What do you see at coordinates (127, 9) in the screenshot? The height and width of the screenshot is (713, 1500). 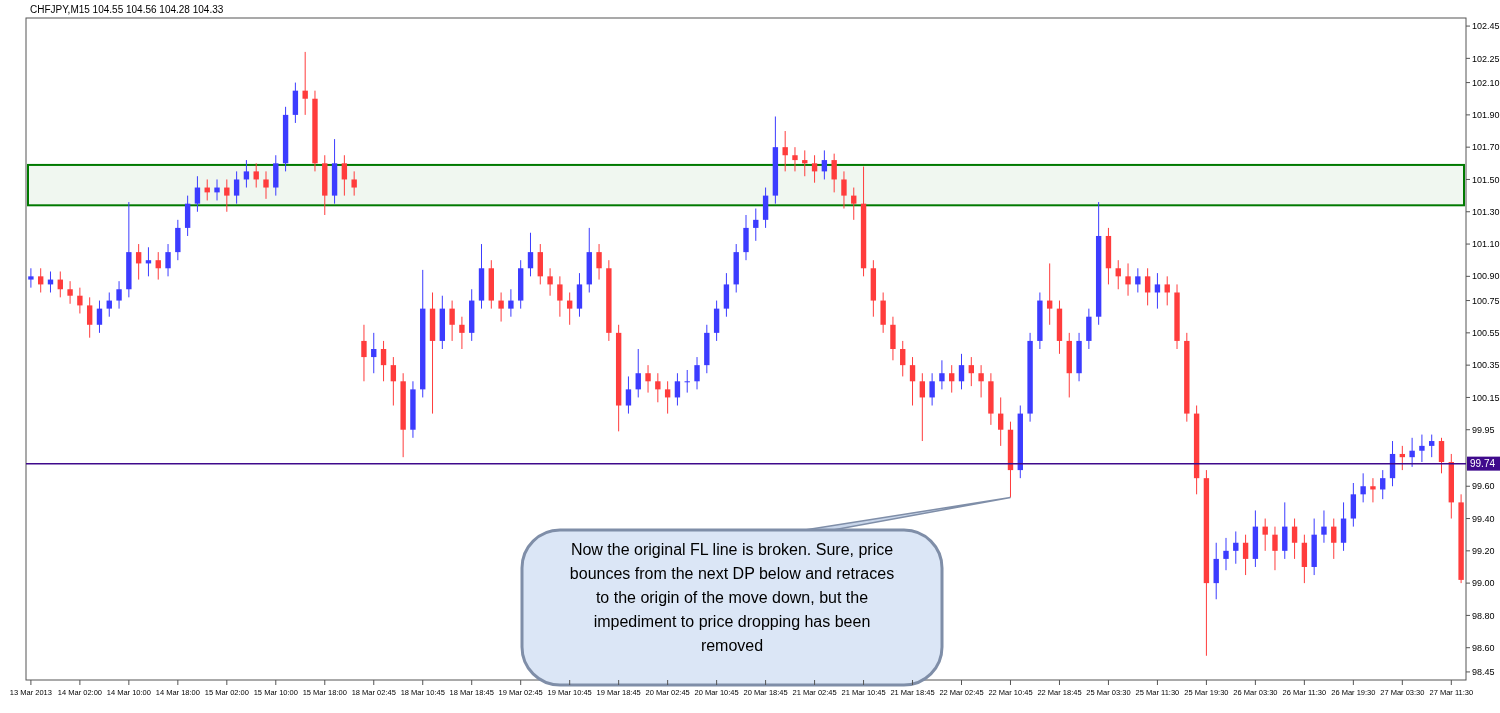 I see `chart-title: CHFJPY,M15 104.55 104.56 104.28 104.33` at bounding box center [127, 9].